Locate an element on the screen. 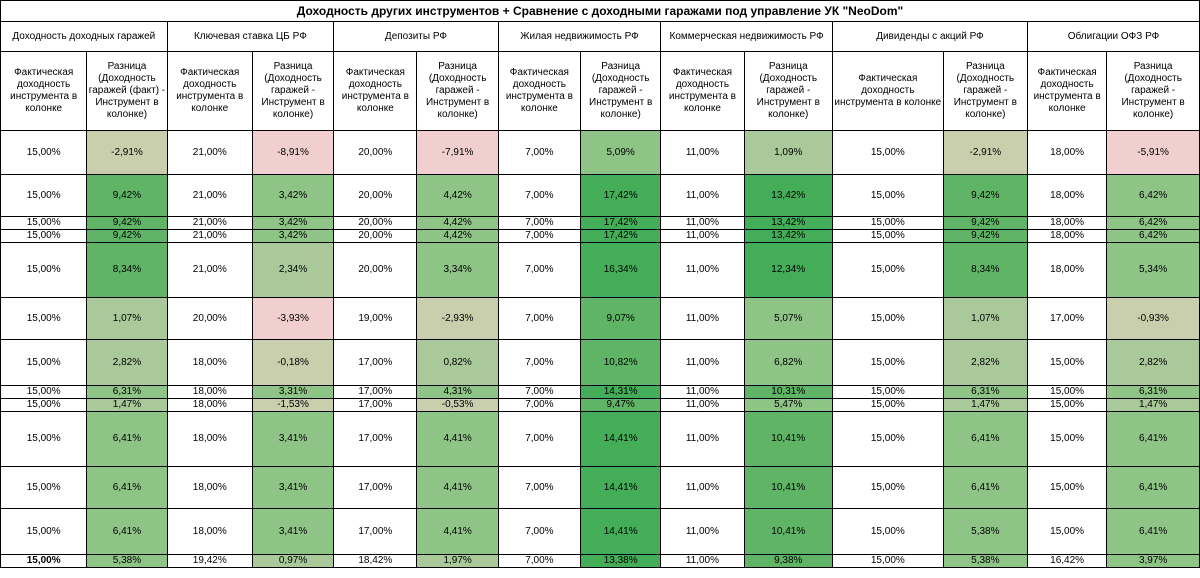  cell-ofz-actual: 16,42% is located at coordinates (1067, 561).